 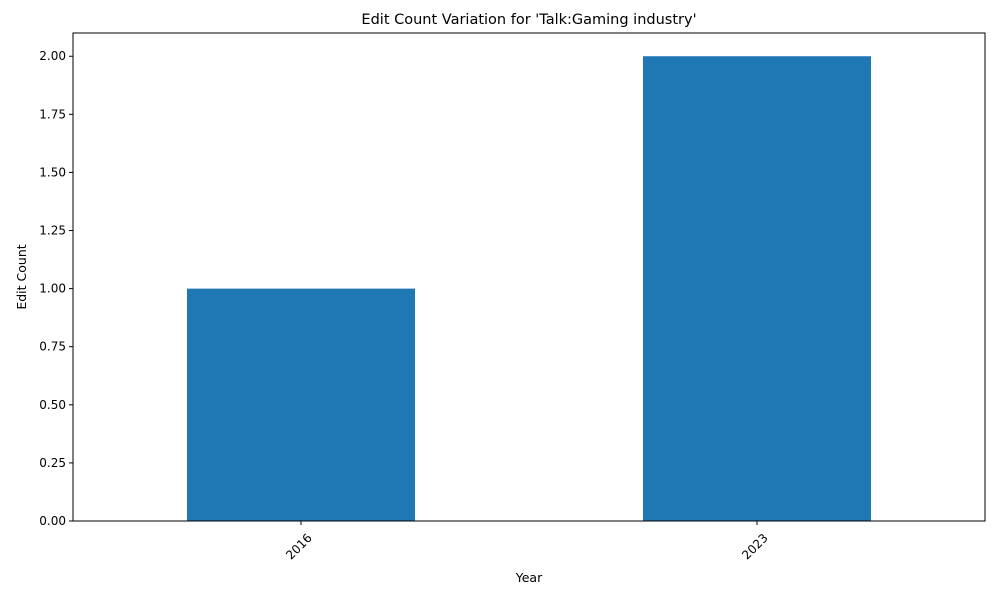 I want to click on y-tick-label: 0.50, so click(x=52, y=405).